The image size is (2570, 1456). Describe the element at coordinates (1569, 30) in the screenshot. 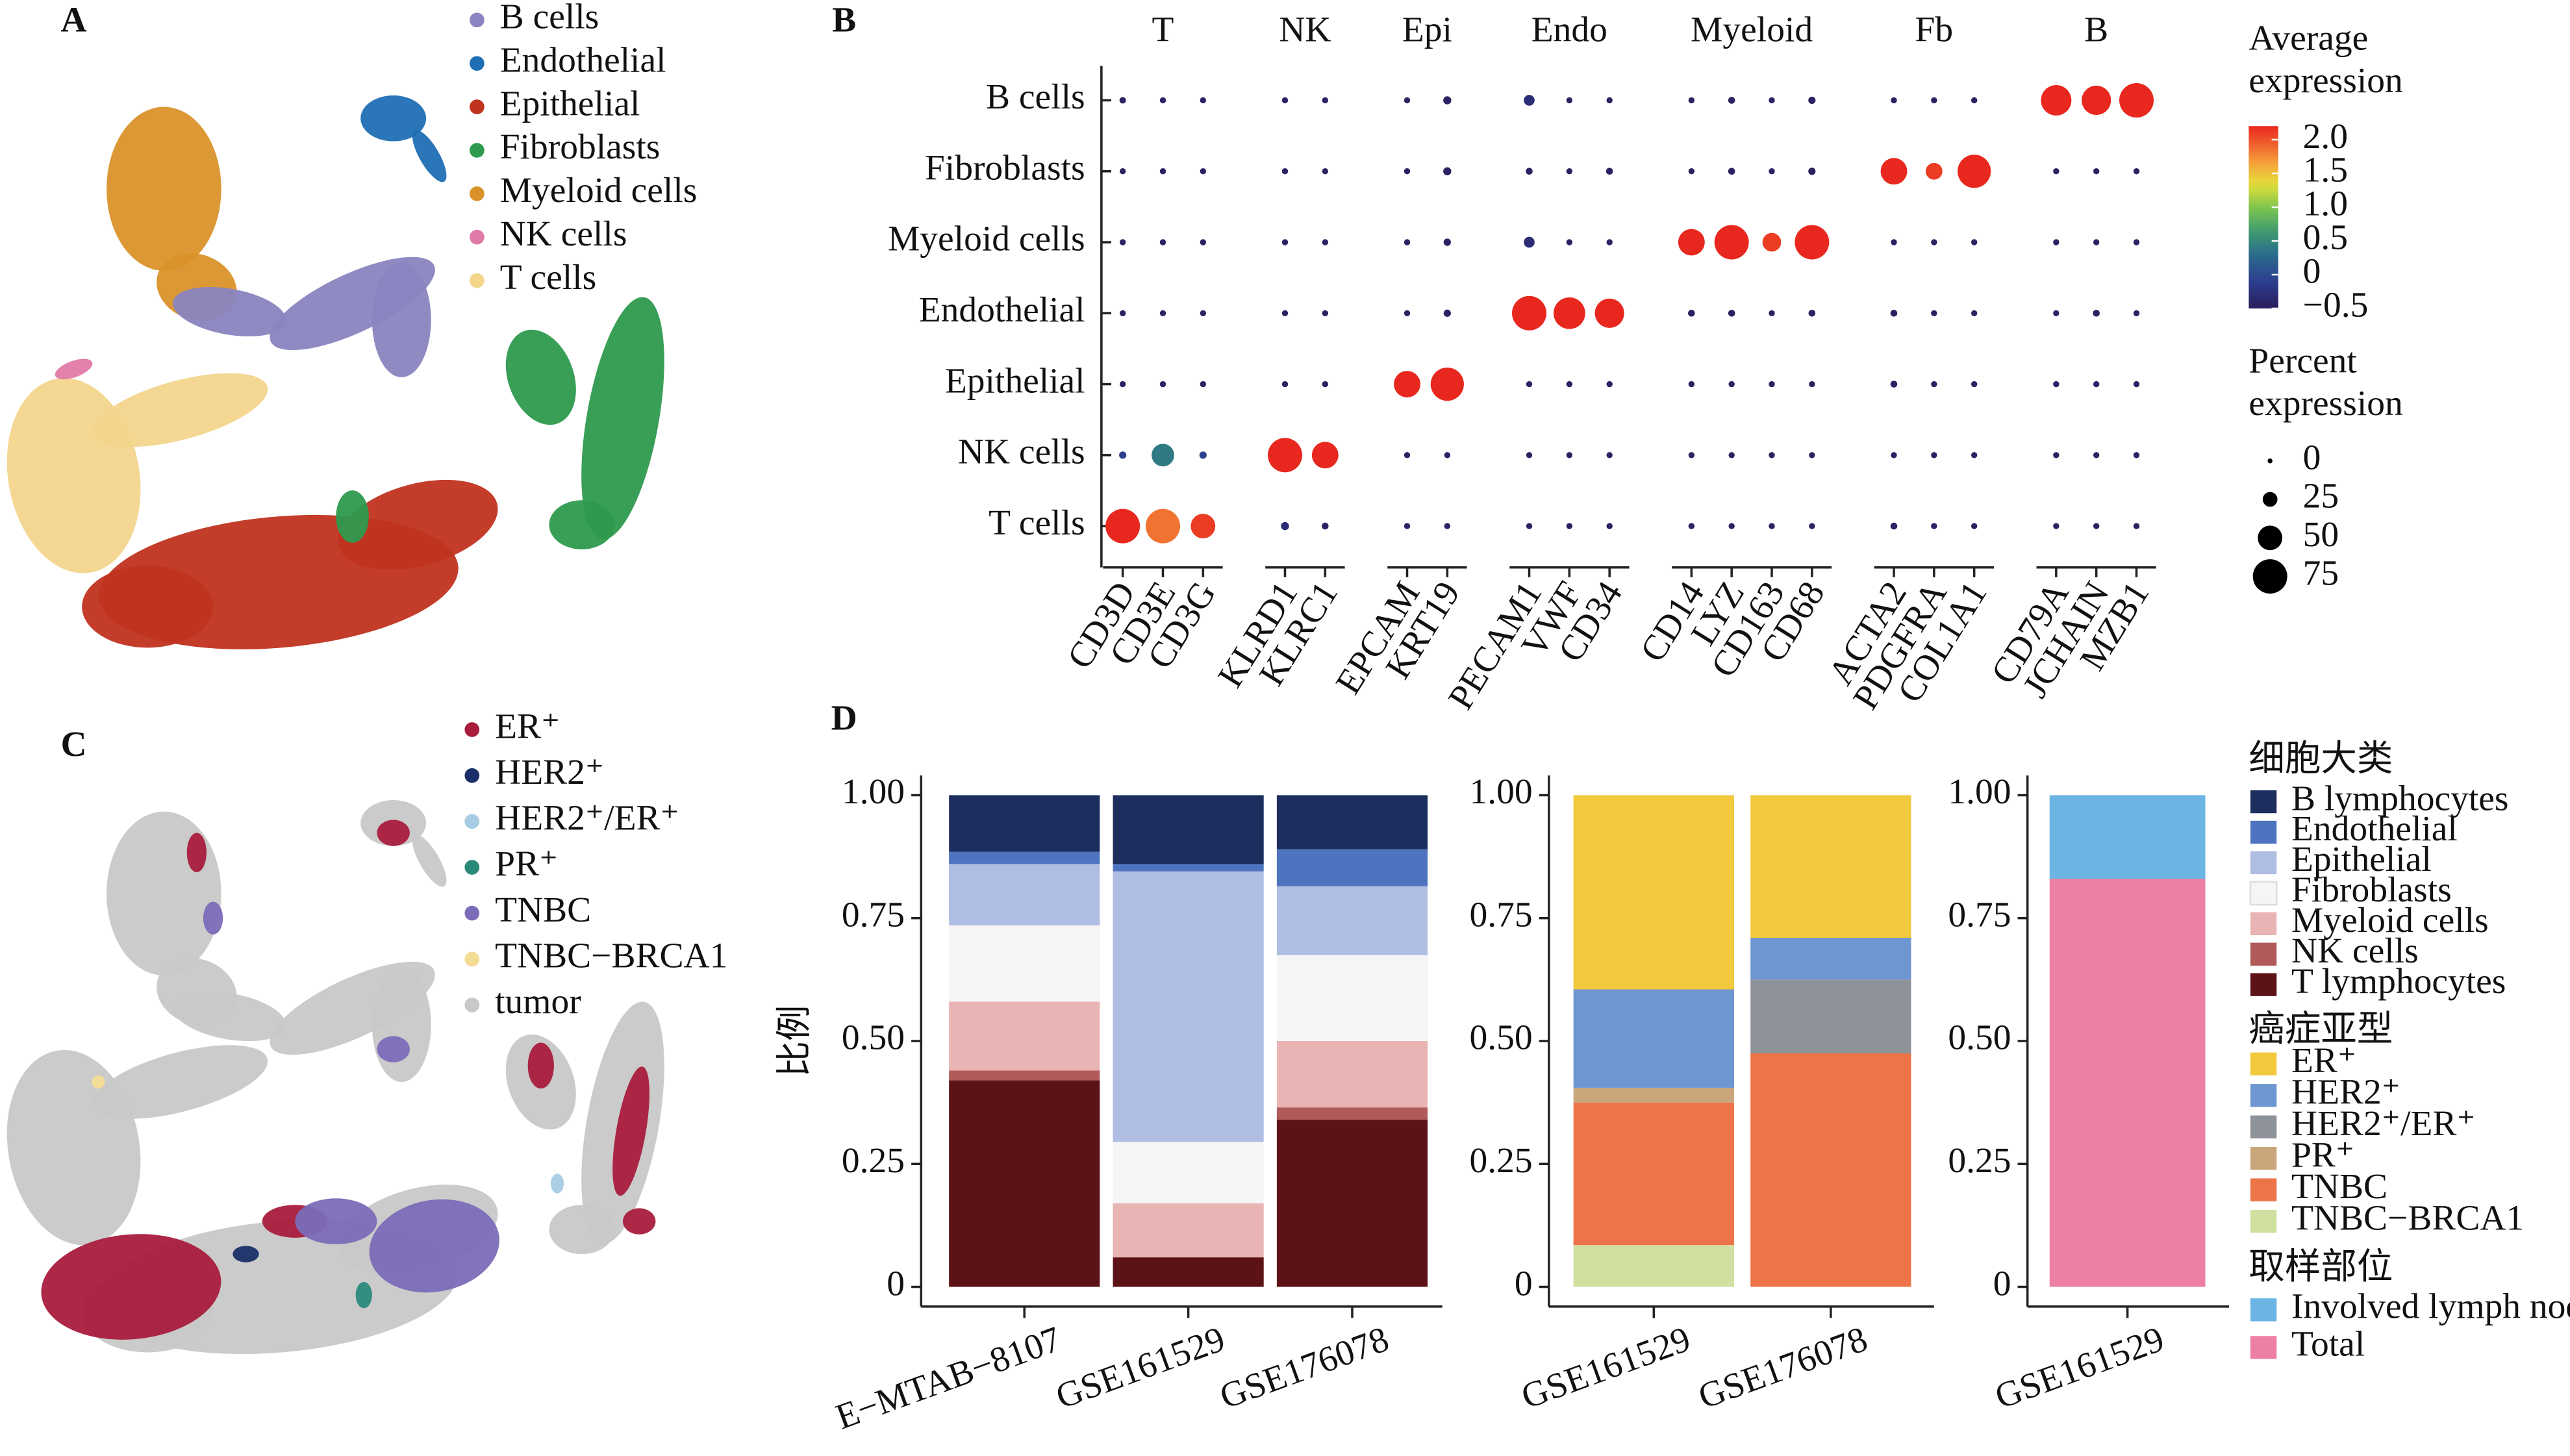

I see `group-label: Endo` at that location.